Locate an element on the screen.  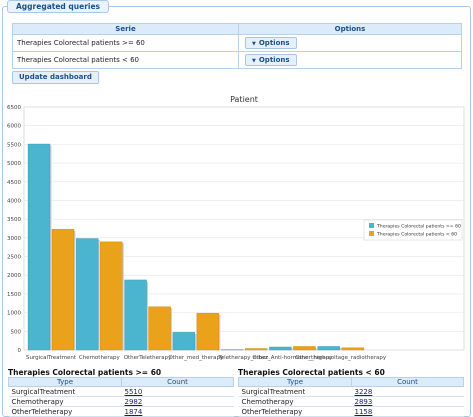
count-link: 2982 is located at coordinates (133, 401).